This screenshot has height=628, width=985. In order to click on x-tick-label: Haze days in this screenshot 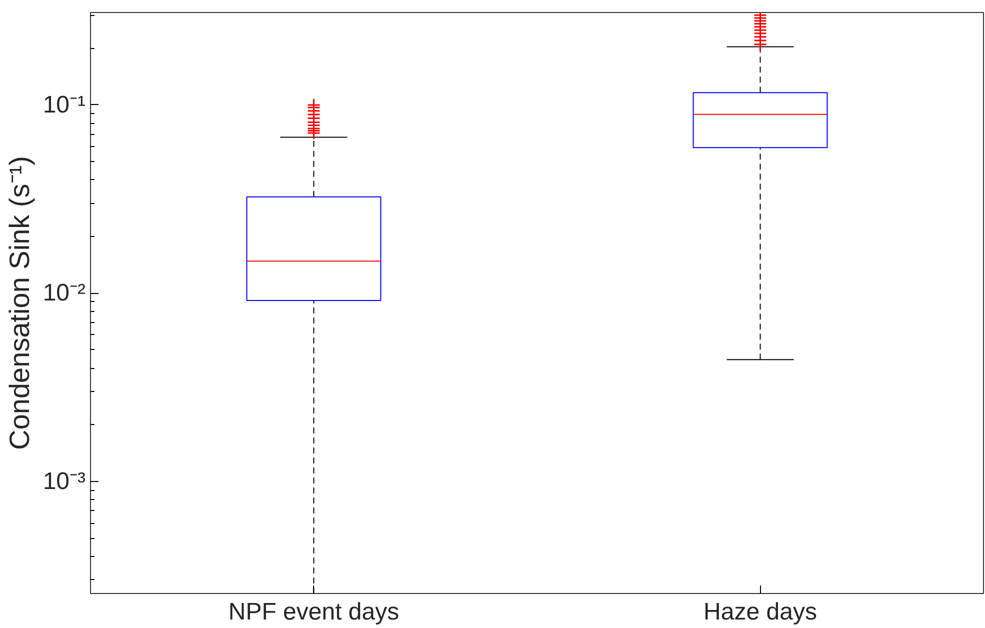, I will do `click(760, 612)`.